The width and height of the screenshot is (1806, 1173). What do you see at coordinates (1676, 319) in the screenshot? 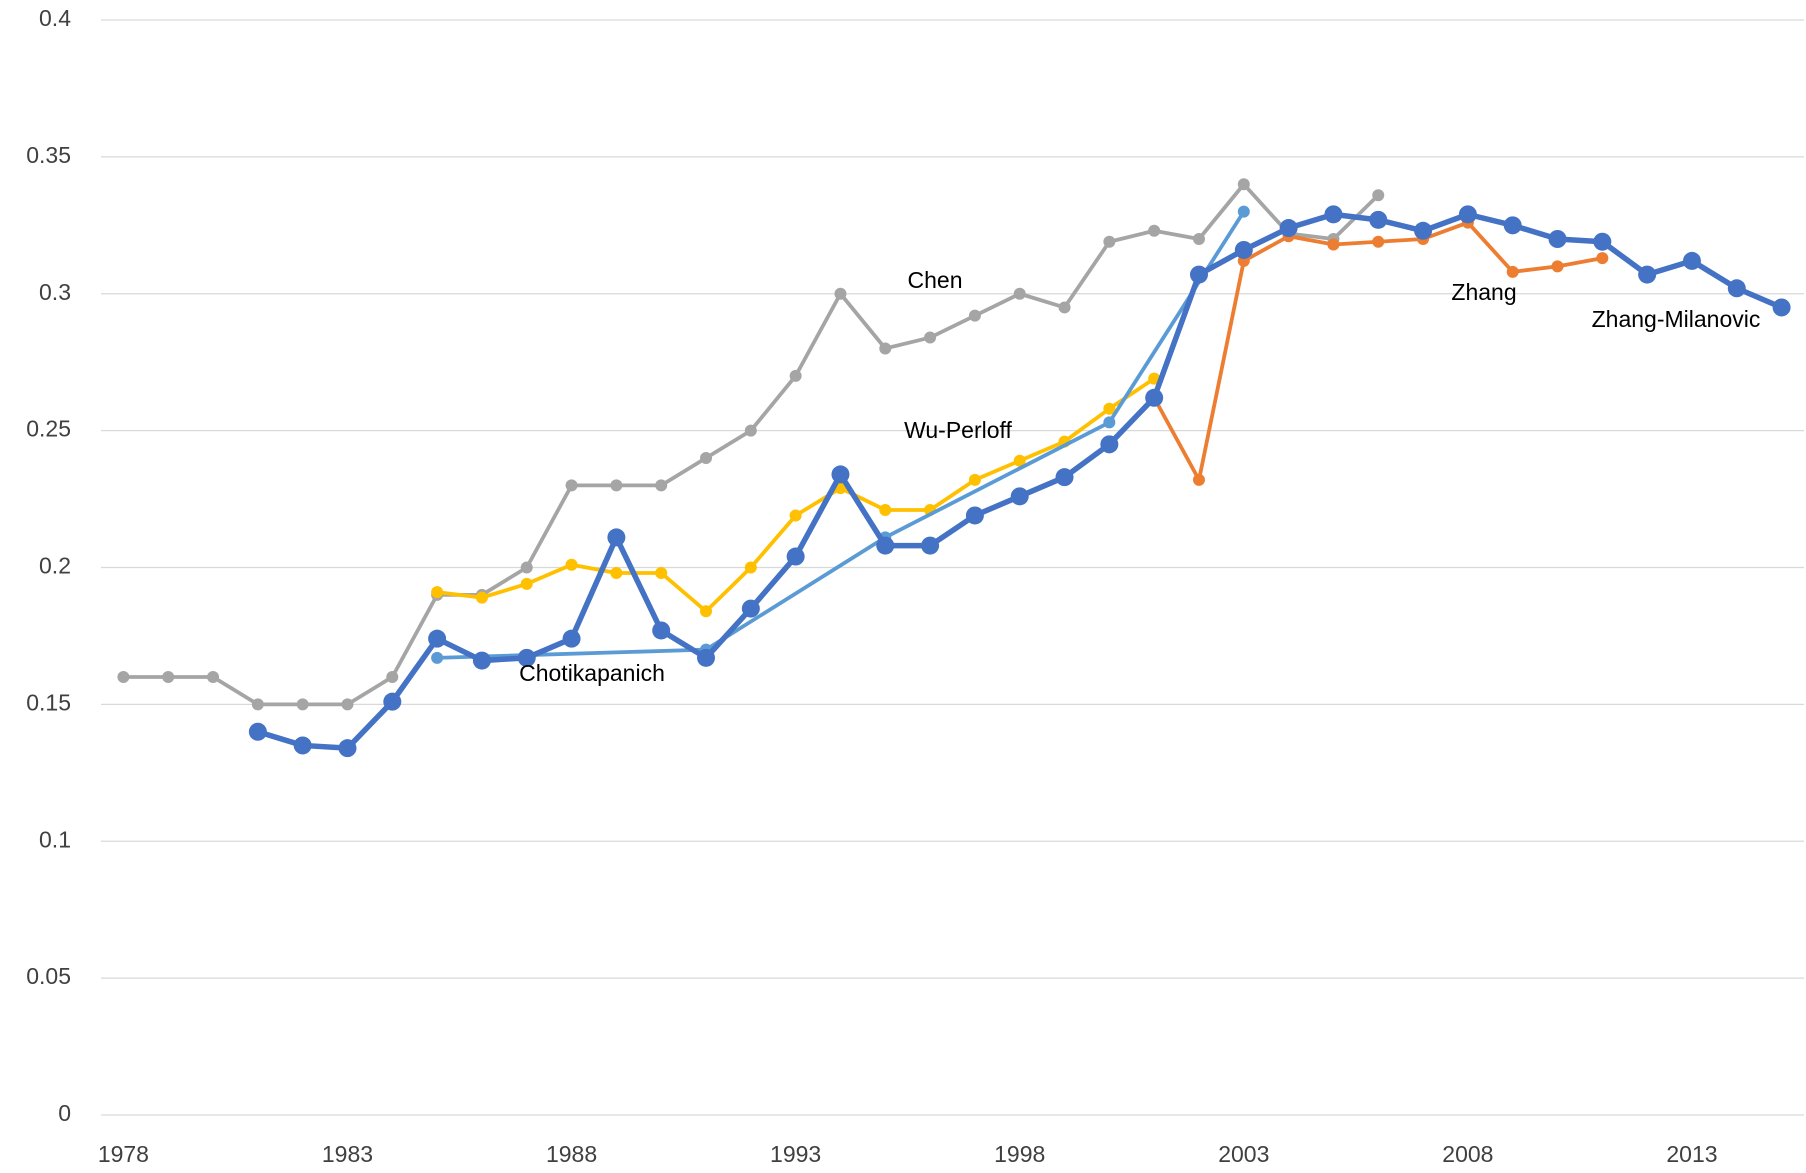
I see `series-label: Zhang-Milanovic` at bounding box center [1676, 319].